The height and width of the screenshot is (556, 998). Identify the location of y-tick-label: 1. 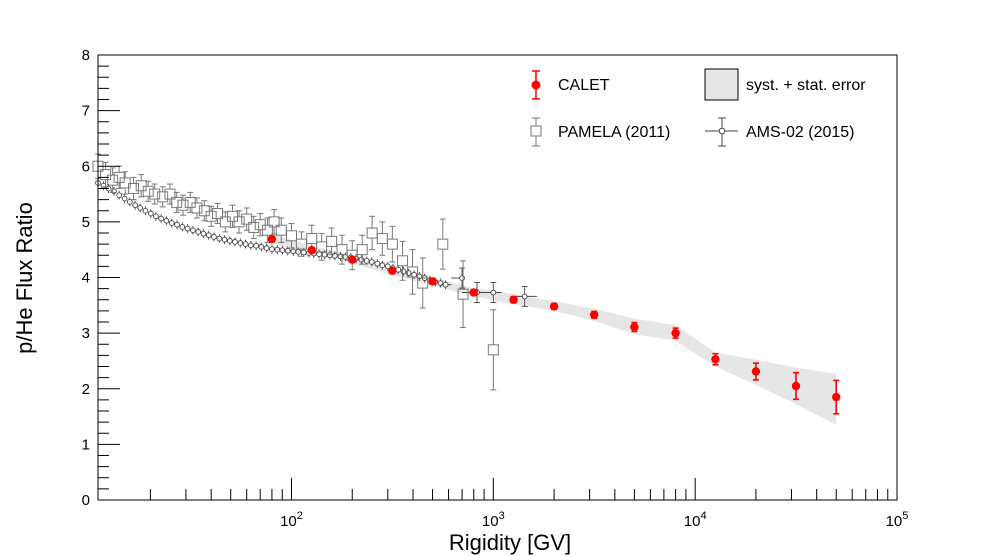
(86, 444).